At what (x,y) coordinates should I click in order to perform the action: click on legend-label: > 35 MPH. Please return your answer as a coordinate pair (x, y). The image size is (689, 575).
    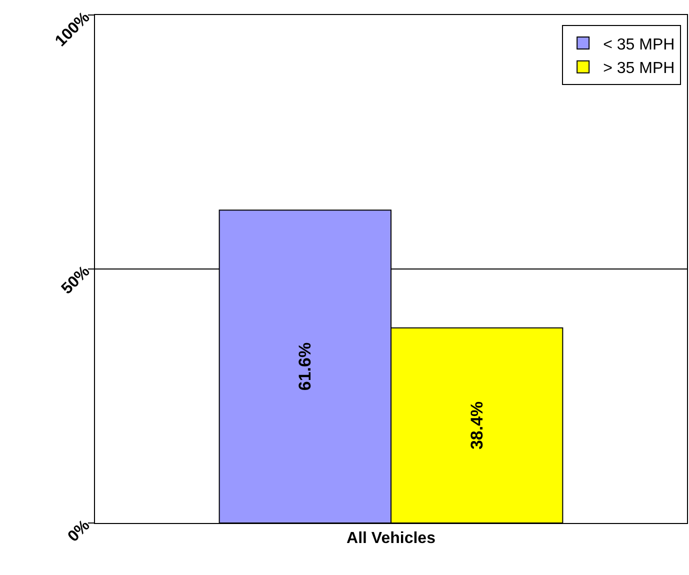
    Looking at the image, I should click on (639, 69).